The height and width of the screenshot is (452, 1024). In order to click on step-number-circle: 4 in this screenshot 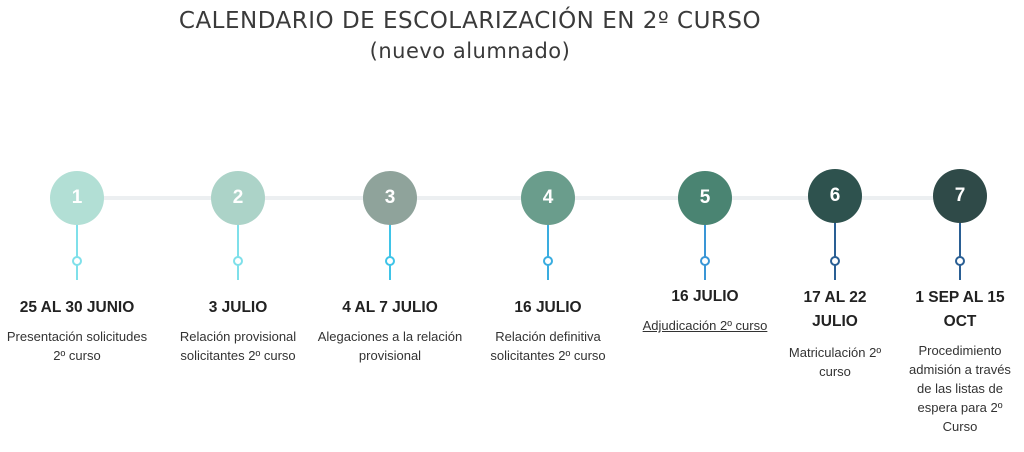, I will do `click(548, 198)`.